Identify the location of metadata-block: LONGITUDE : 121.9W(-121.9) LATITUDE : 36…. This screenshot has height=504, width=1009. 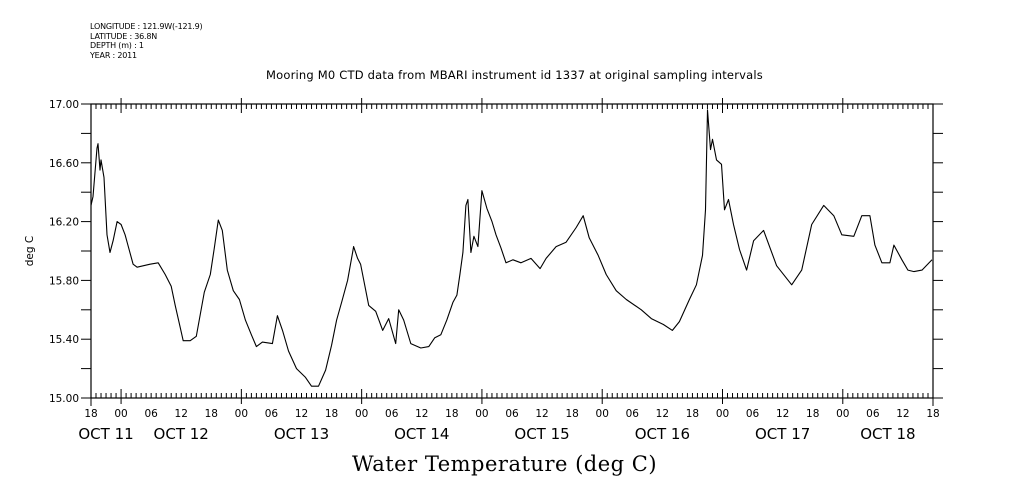
(146, 41).